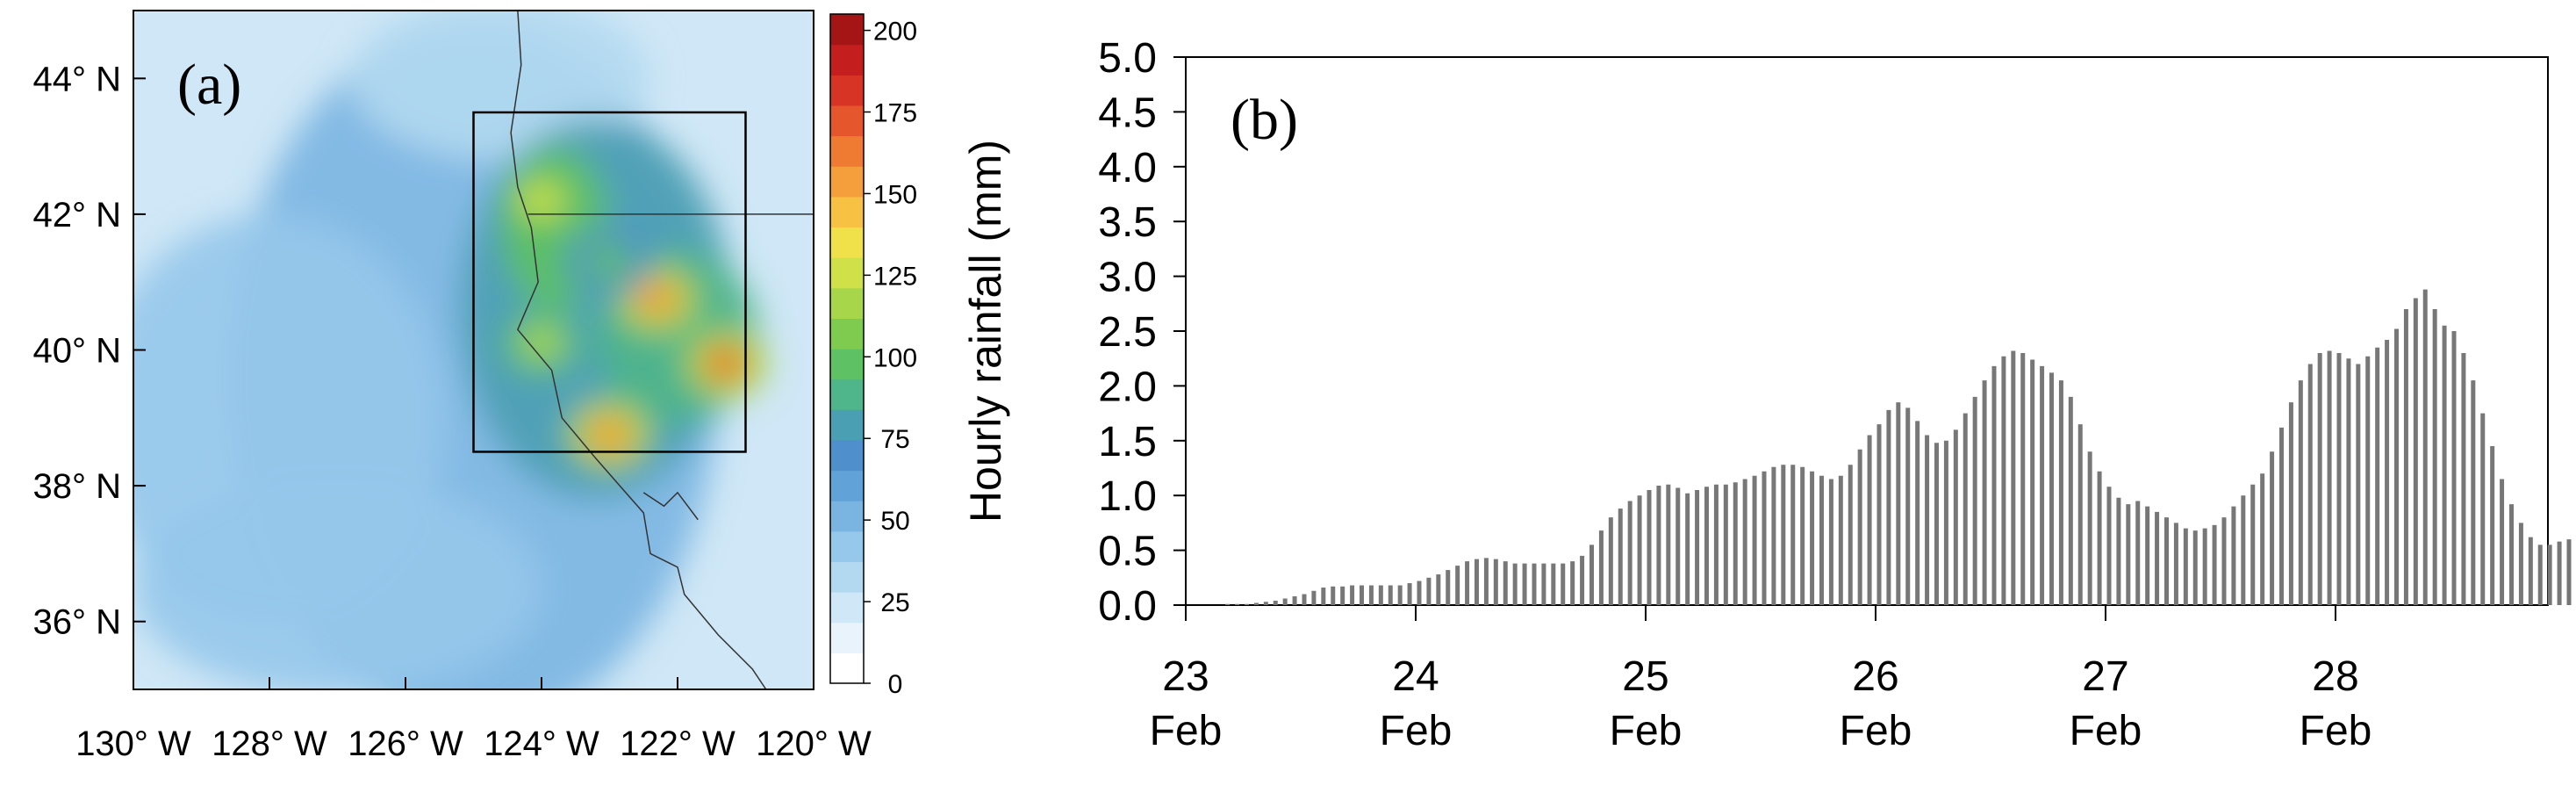  I want to click on map-x-tick-label: 120° W, so click(814, 744).